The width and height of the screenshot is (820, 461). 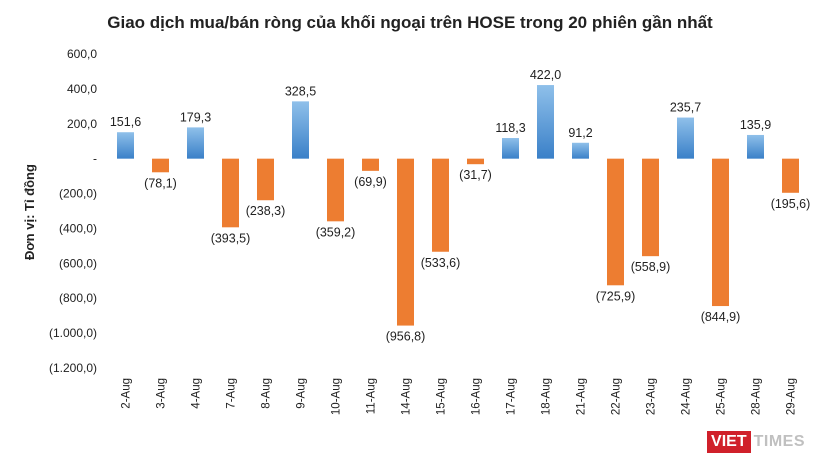 What do you see at coordinates (125, 145) in the screenshot?
I see `bar-2-Aug` at bounding box center [125, 145].